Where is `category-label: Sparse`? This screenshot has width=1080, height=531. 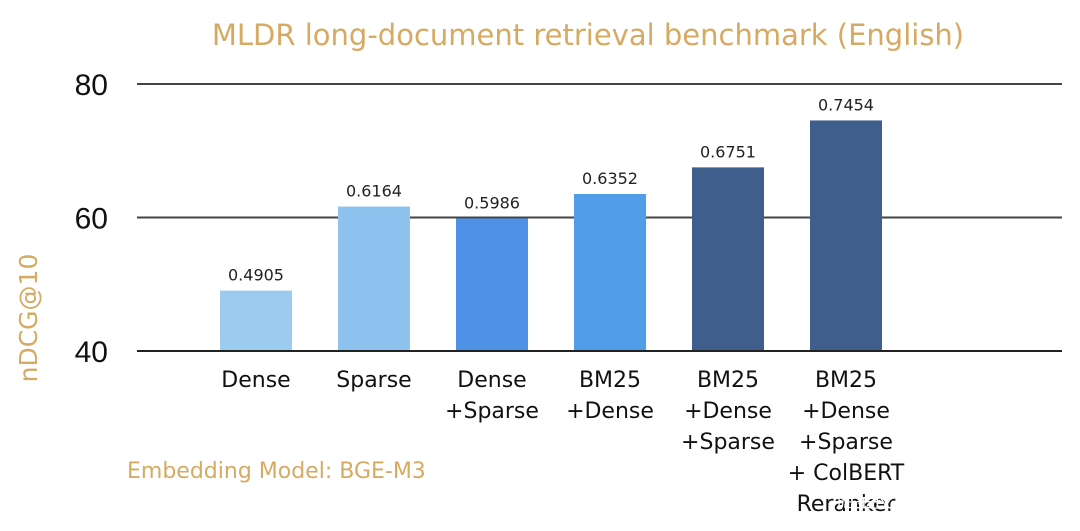 category-label: Sparse is located at coordinates (373, 380).